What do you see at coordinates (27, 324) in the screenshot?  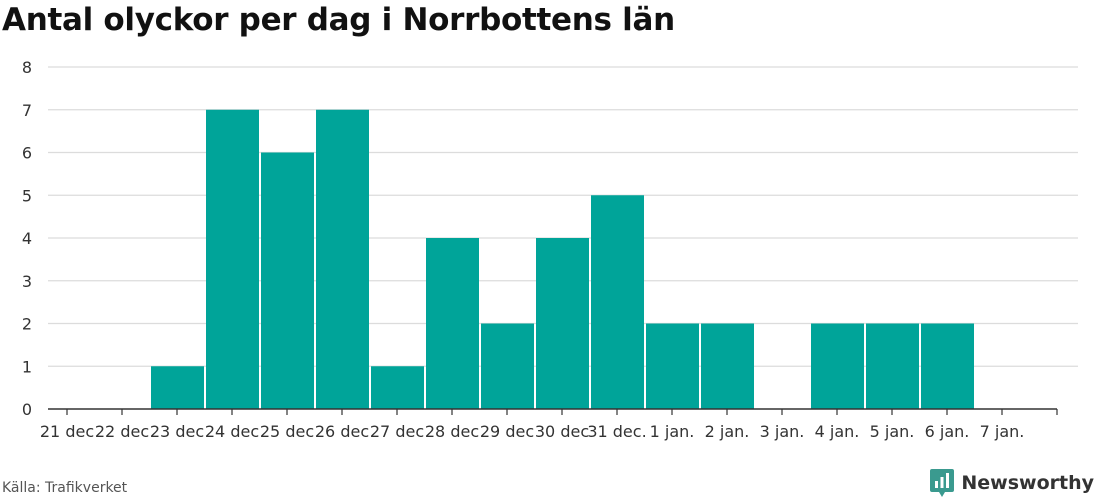 I see `y-tick-label: 2` at bounding box center [27, 324].